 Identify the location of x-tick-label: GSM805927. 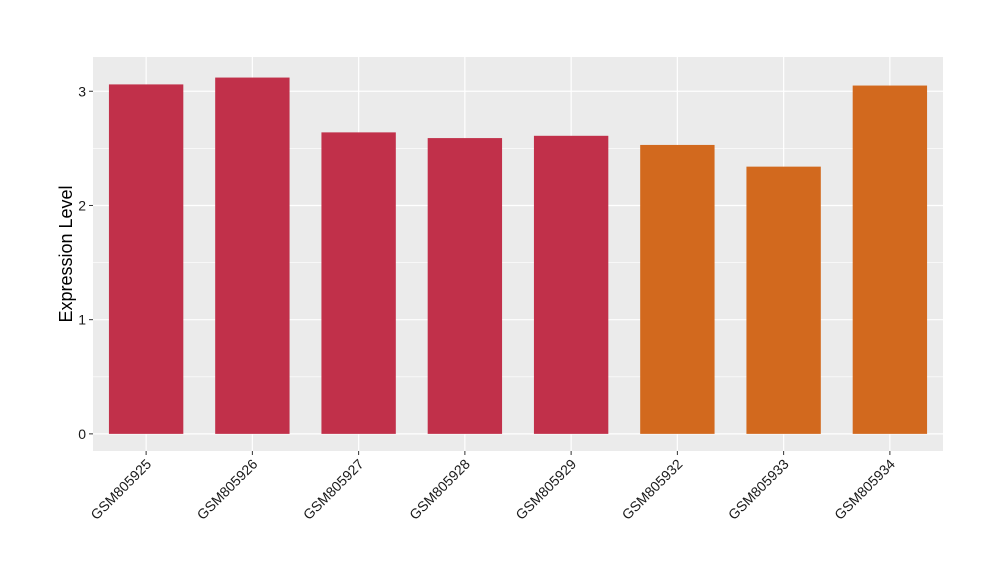
(333, 489).